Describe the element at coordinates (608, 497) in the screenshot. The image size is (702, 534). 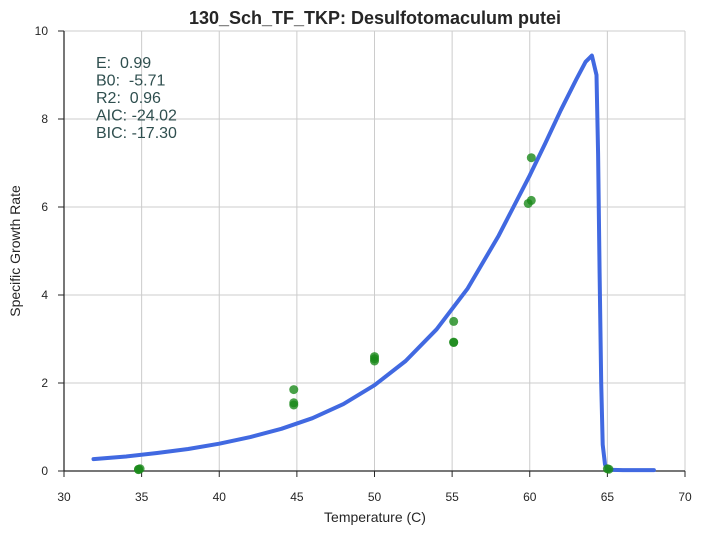
I see `x-tick-label: 65` at that location.